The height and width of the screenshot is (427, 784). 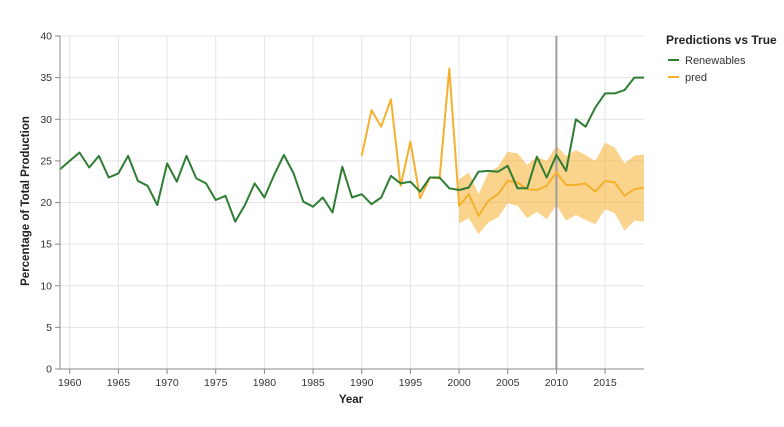 I want to click on pred-confidence-band, so click(x=551, y=188).